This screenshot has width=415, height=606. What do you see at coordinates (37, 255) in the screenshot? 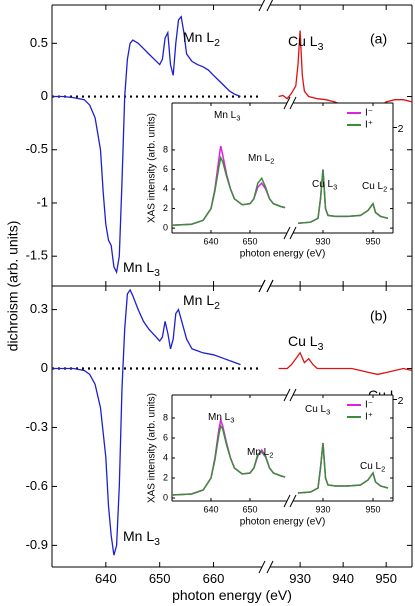
I see `y-tick-label: -1.5` at bounding box center [37, 255].